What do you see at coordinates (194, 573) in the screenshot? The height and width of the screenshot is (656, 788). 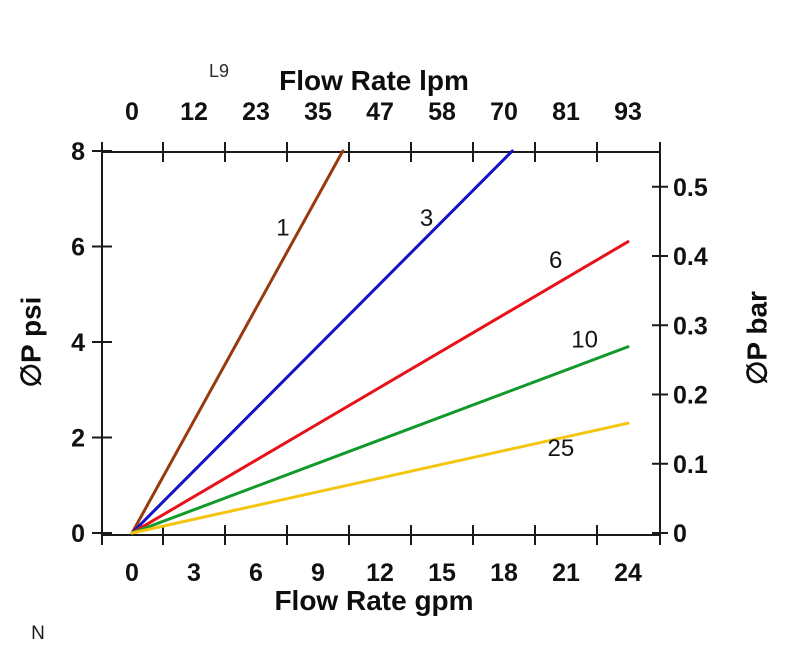 I see `x-bottom-tick-label: 3` at bounding box center [194, 573].